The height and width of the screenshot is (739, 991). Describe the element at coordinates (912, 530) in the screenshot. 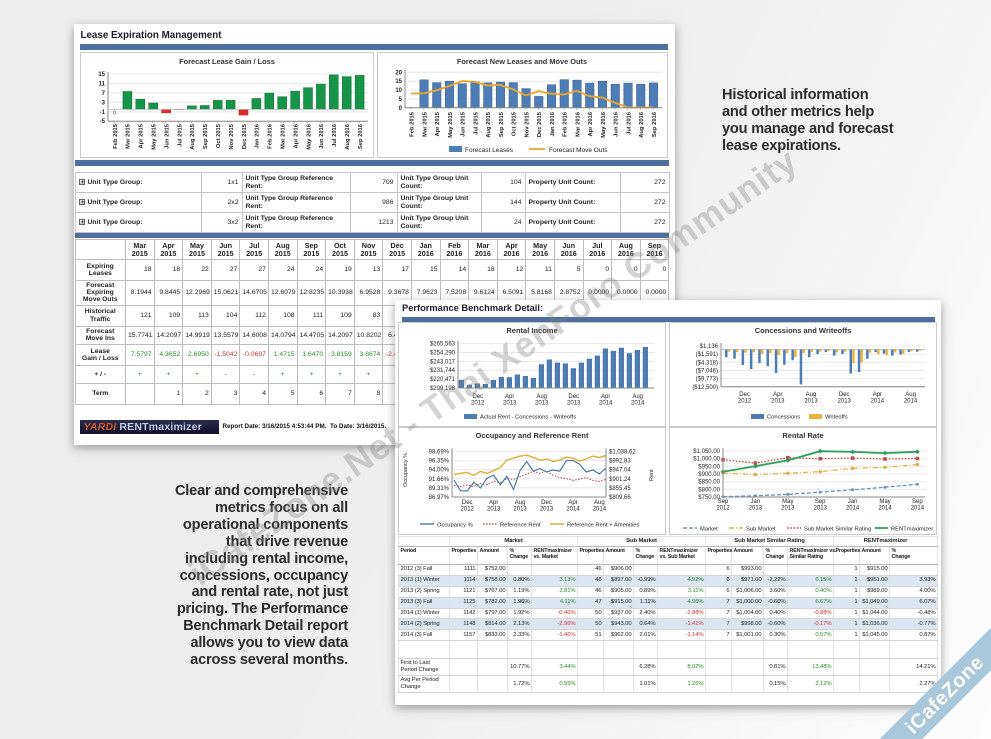

I see `svg-text: RENTmaximizer` at that location.